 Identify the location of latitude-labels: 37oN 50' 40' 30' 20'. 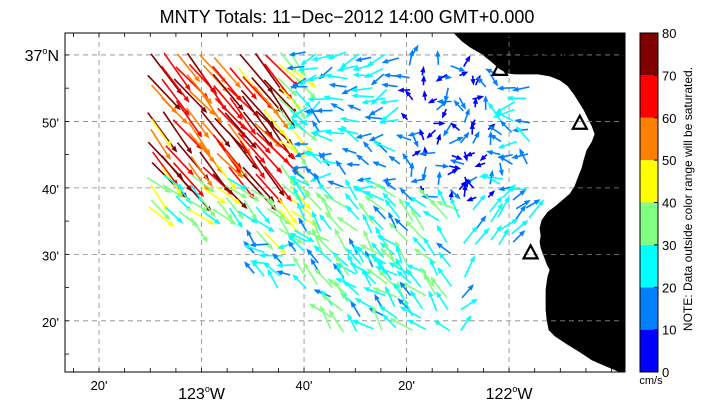
(42, 188).